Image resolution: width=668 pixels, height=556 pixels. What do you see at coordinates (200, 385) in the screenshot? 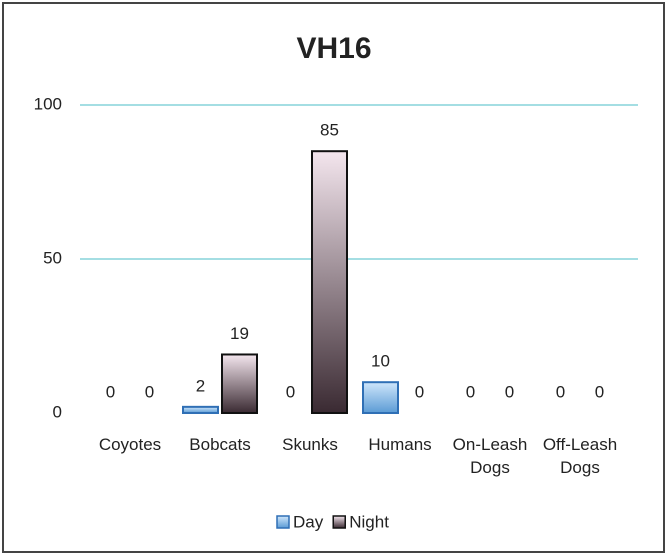
I see `data-label: 2` at bounding box center [200, 385].